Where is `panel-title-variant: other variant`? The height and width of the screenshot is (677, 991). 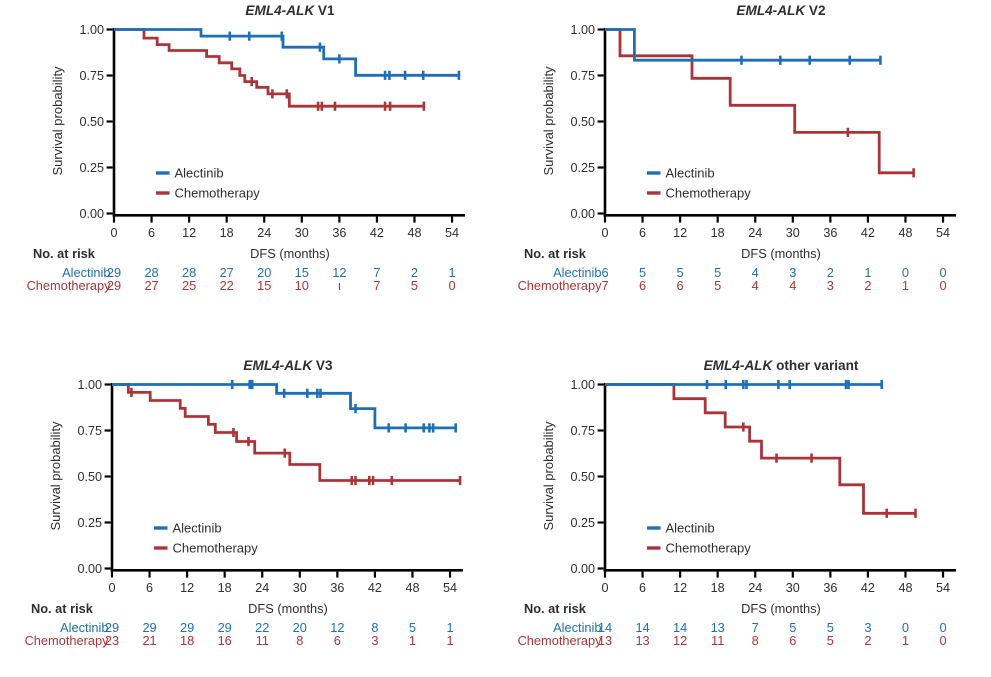 panel-title-variant: other variant is located at coordinates (815, 365).